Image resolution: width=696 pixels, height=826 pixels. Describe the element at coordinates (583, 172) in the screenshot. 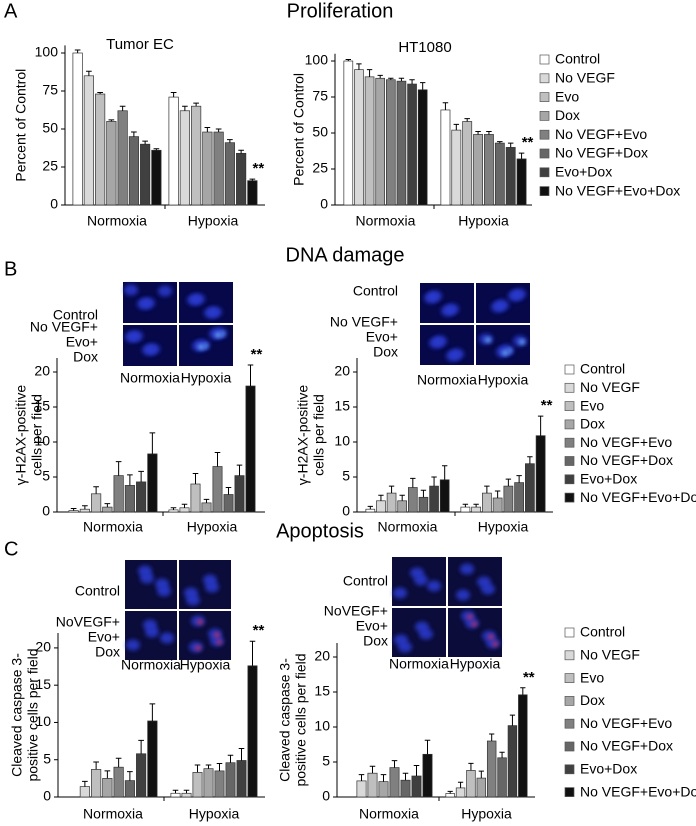

I see `legend-label: Evo+Dox` at that location.